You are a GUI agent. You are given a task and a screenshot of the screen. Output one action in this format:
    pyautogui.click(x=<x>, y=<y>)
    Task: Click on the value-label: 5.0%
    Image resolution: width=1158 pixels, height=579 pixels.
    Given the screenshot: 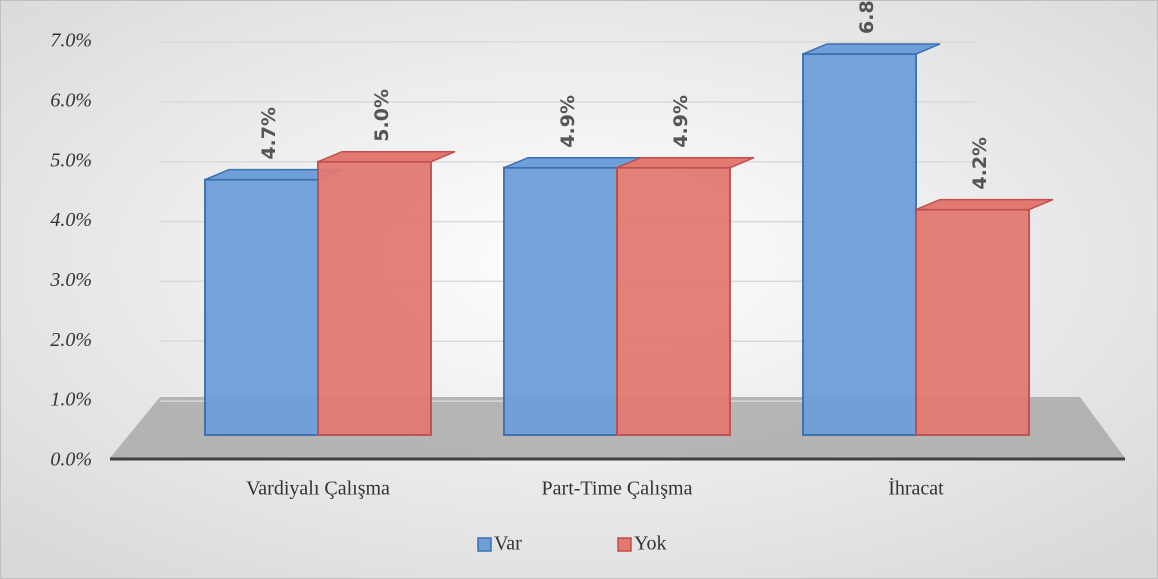 What is the action you would take?
    pyautogui.click(x=382, y=115)
    